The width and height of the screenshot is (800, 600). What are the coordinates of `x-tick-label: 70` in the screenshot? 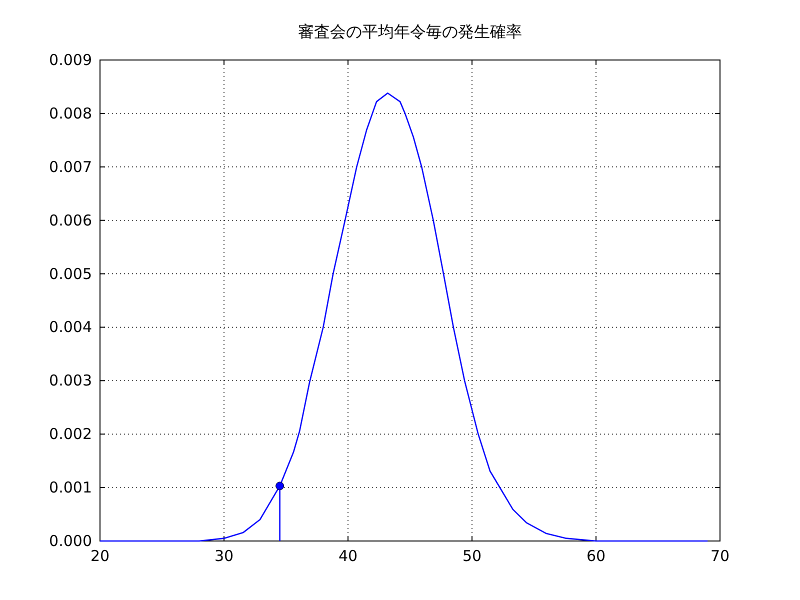 It's located at (720, 556).